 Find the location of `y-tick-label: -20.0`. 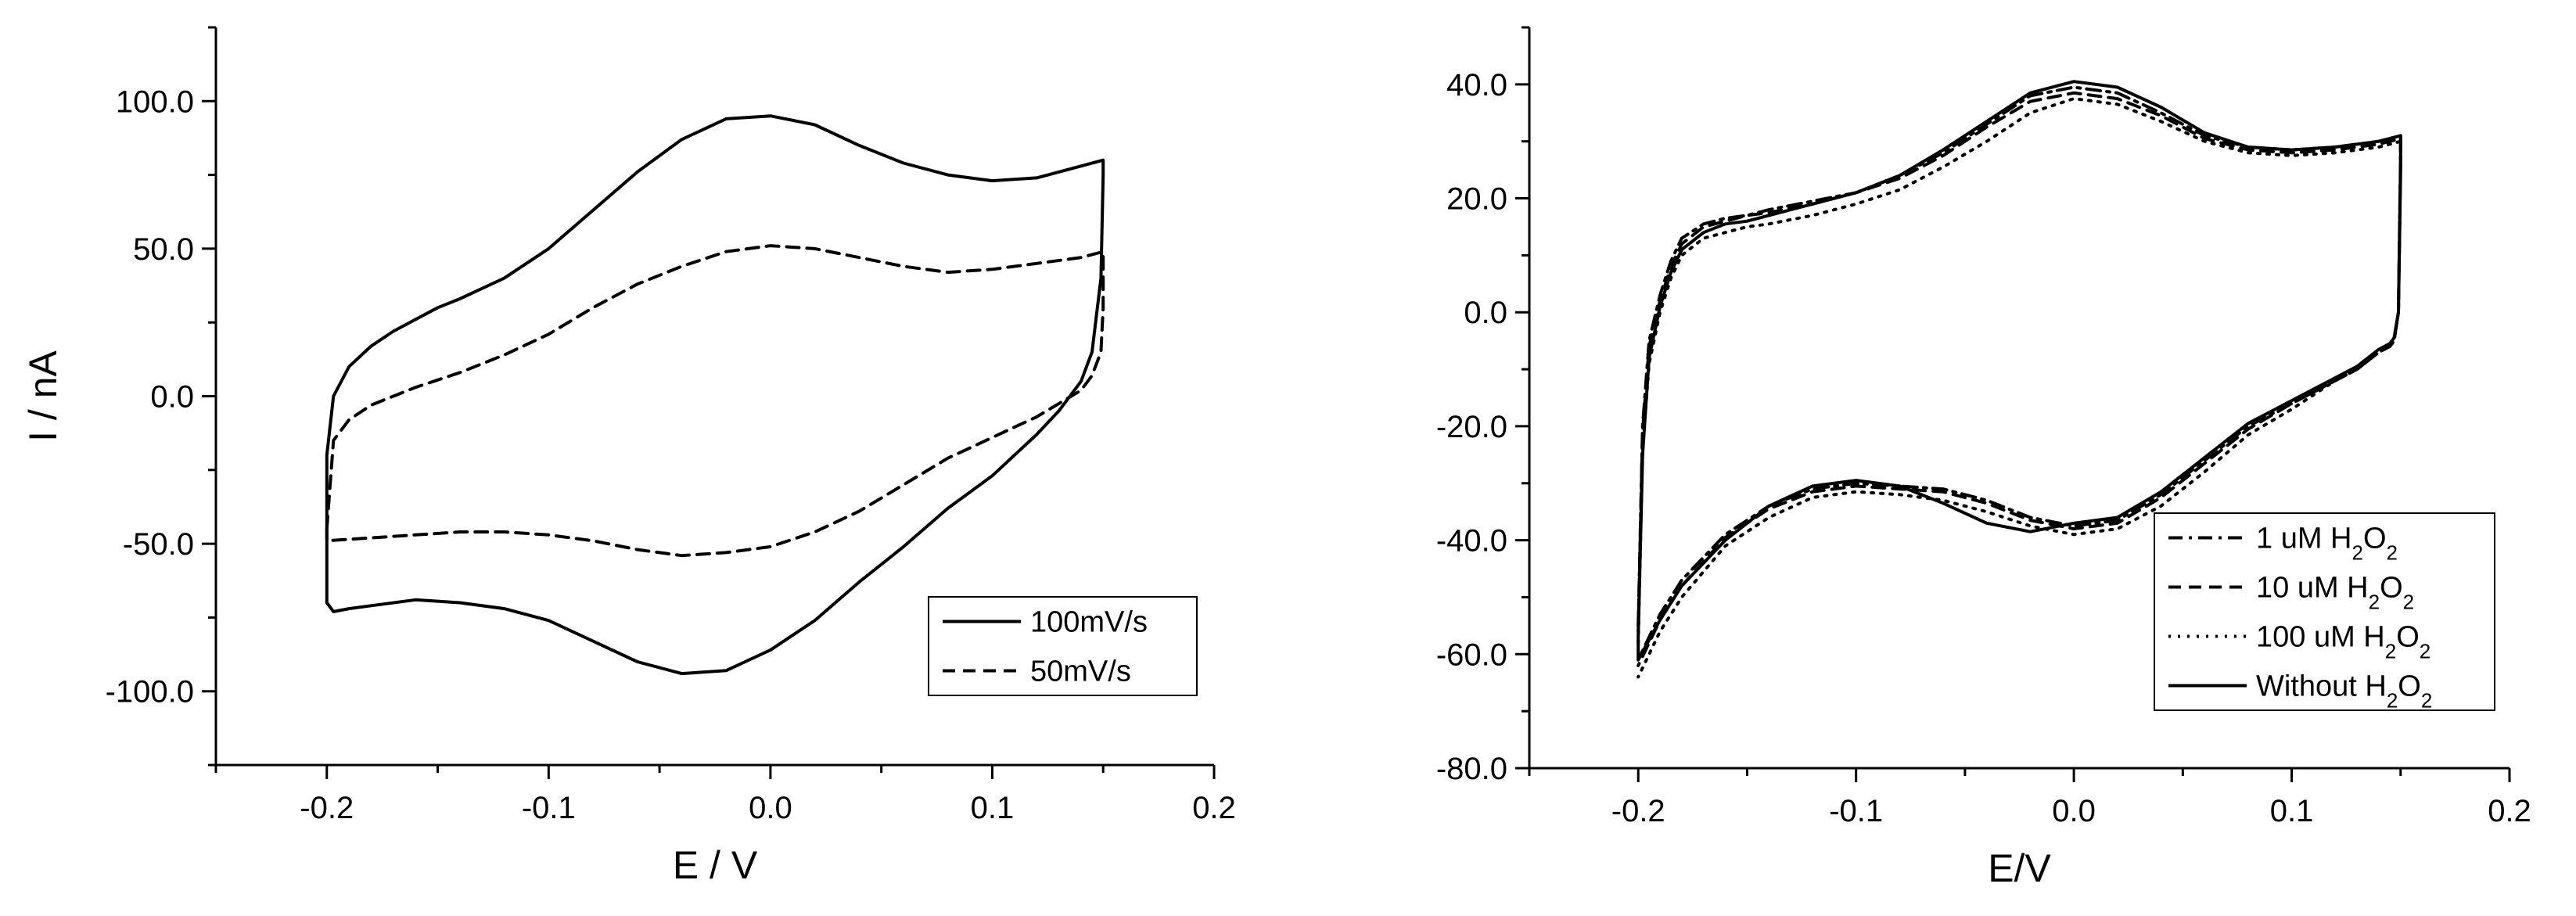

y-tick-label: -20.0 is located at coordinates (1471, 427).